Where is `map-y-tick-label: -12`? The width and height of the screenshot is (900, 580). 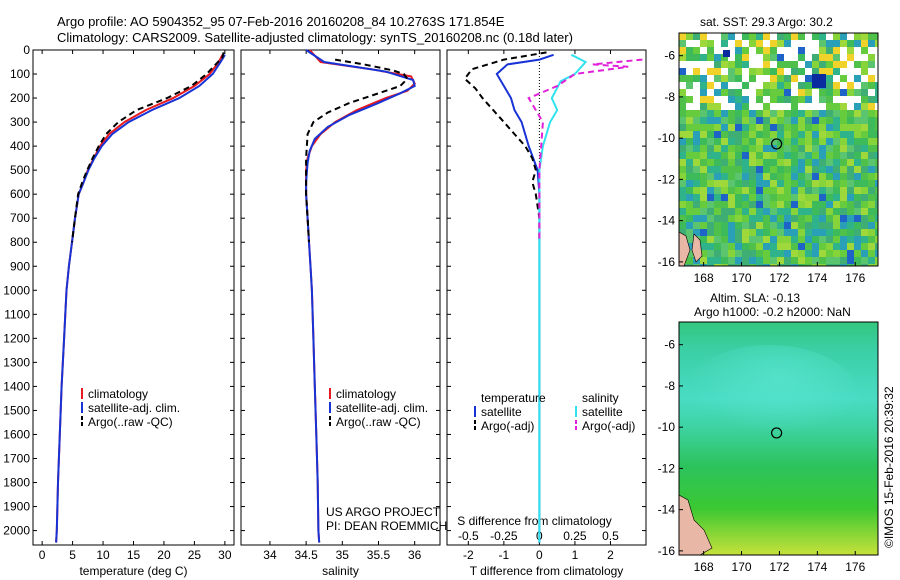 map-y-tick-label: -12 is located at coordinates (667, 468).